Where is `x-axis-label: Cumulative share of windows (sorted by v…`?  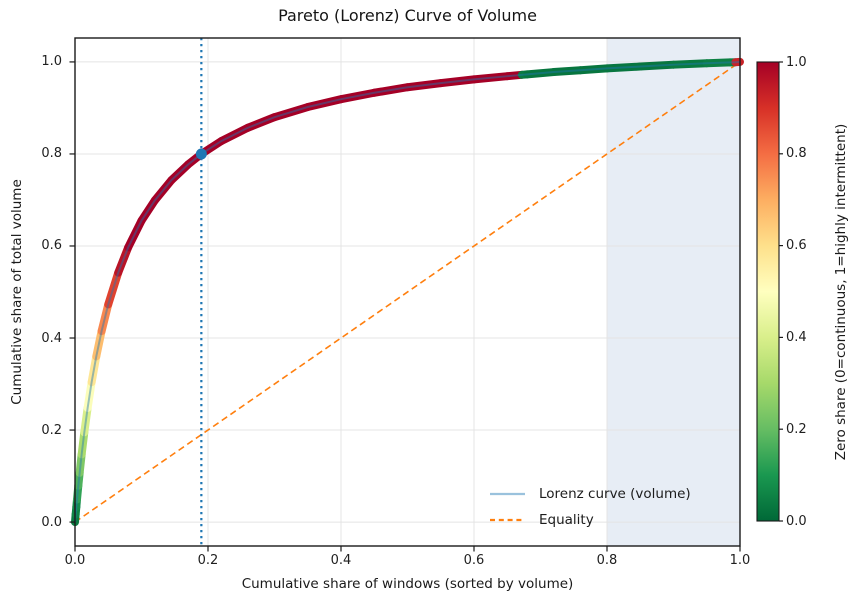
x-axis-label: Cumulative share of windows (sorted by v… is located at coordinates (407, 584).